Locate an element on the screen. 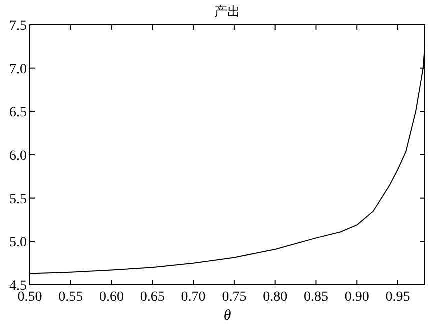 The width and height of the screenshot is (432, 326). x-axis-title: θ is located at coordinates (228, 316).